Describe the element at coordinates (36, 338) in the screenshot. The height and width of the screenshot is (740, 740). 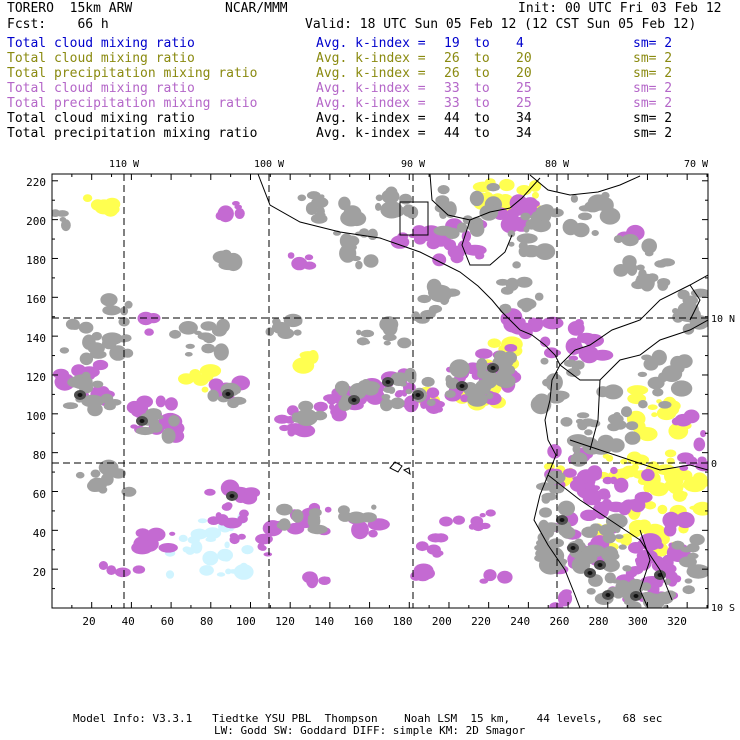
I see `y-tick-label: 140` at that location.